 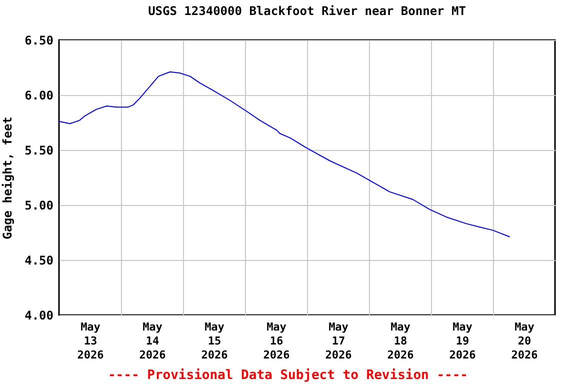 I want to click on y-tick-label: 6.00, so click(x=39, y=95).